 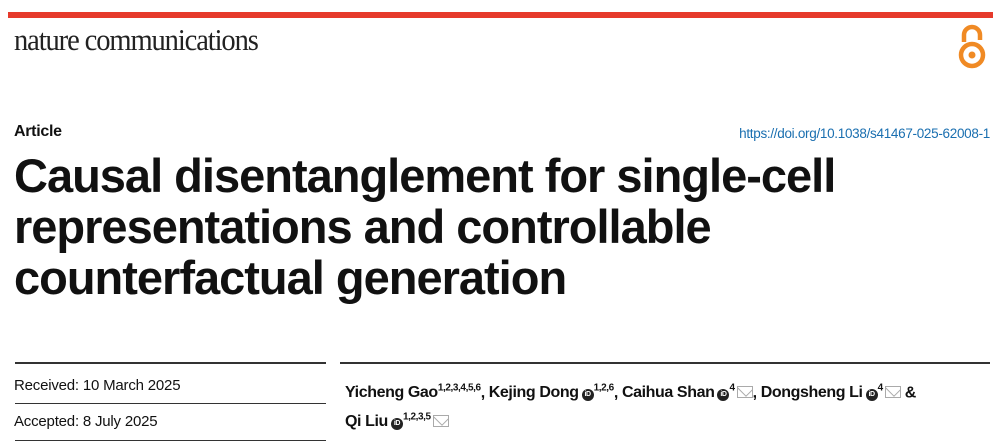 I want to click on received-date: Received: 10 March 2025, so click(x=97, y=385).